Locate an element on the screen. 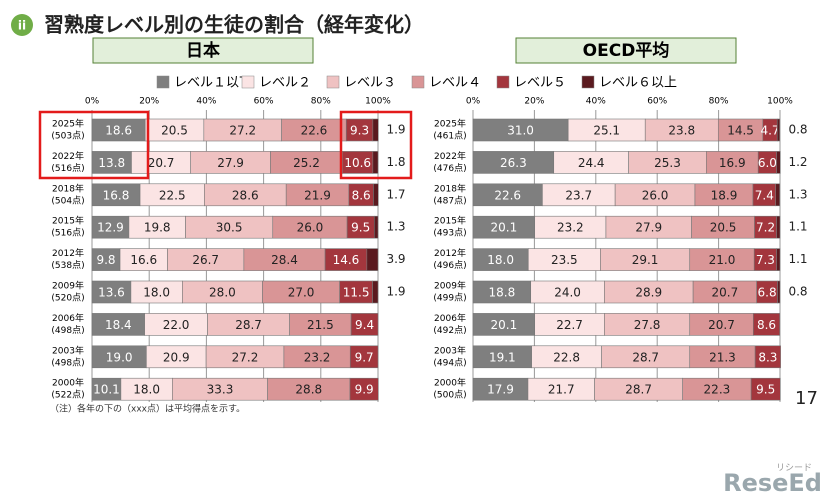 This screenshot has width=826, height=498. value-label: 4.7 is located at coordinates (769, 131).